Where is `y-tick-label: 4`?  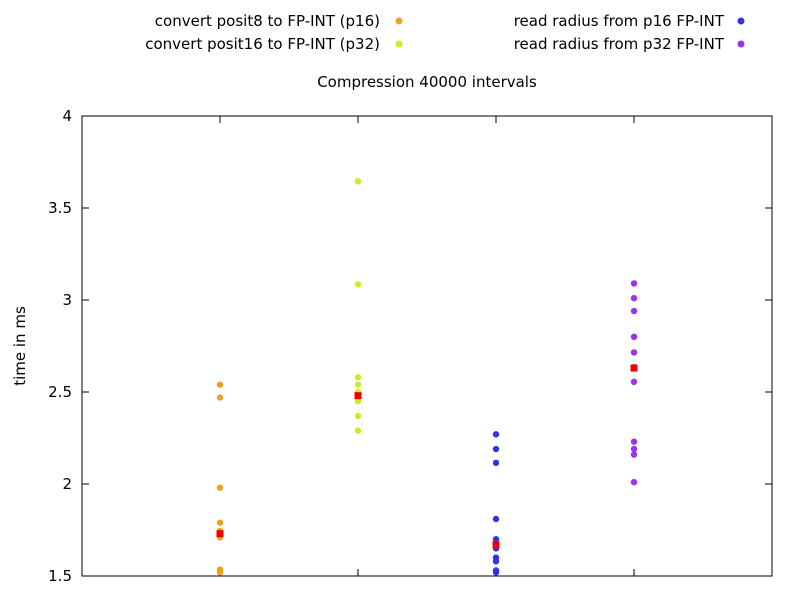
y-tick-label: 4 is located at coordinates (67, 116).